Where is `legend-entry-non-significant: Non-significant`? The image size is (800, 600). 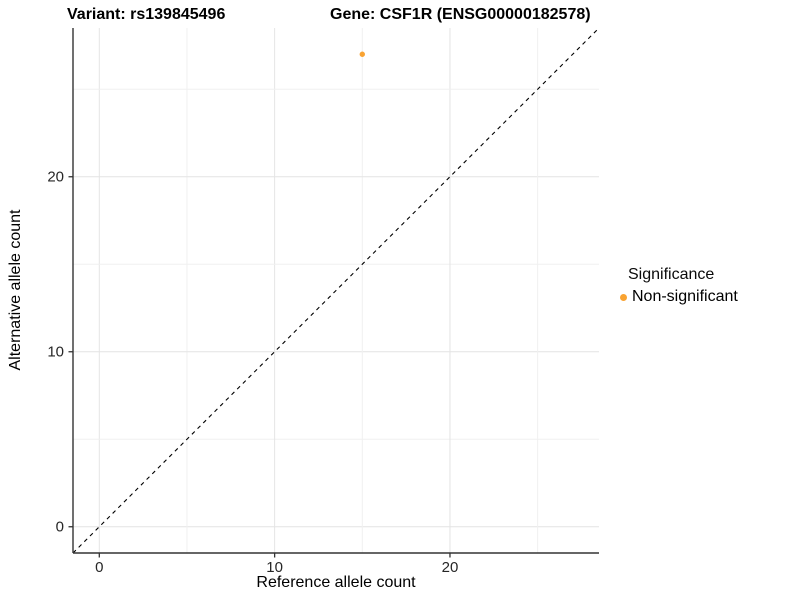
legend-entry-non-significant: Non-significant is located at coordinates (679, 297).